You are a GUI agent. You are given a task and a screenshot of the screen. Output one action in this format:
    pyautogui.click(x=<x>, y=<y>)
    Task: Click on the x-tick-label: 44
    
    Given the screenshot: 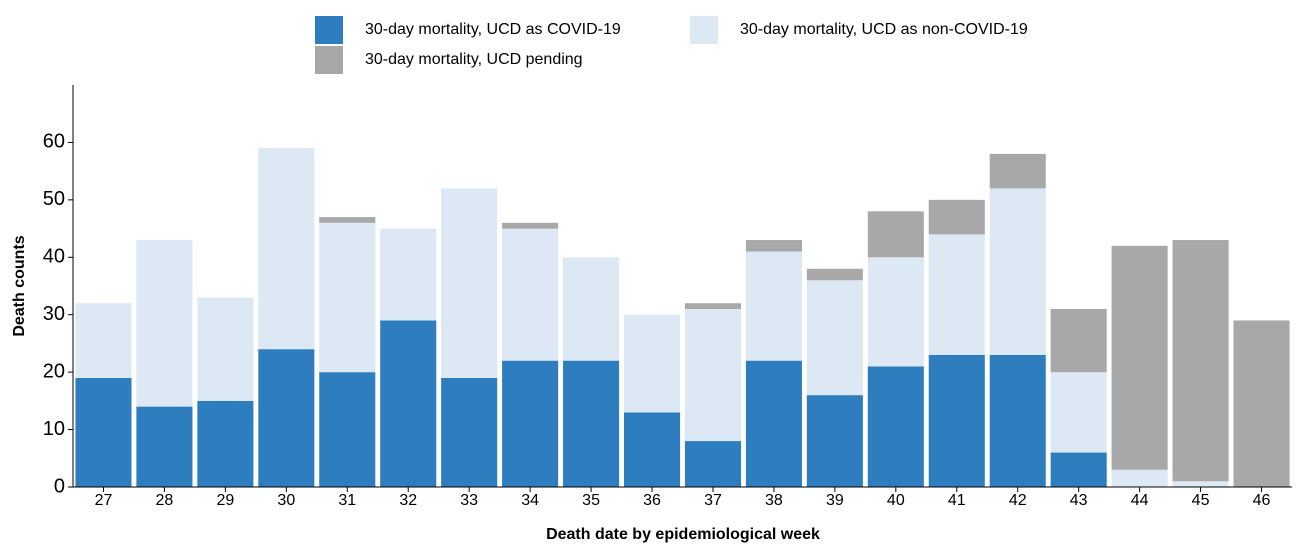 What is the action you would take?
    pyautogui.click(x=1140, y=500)
    